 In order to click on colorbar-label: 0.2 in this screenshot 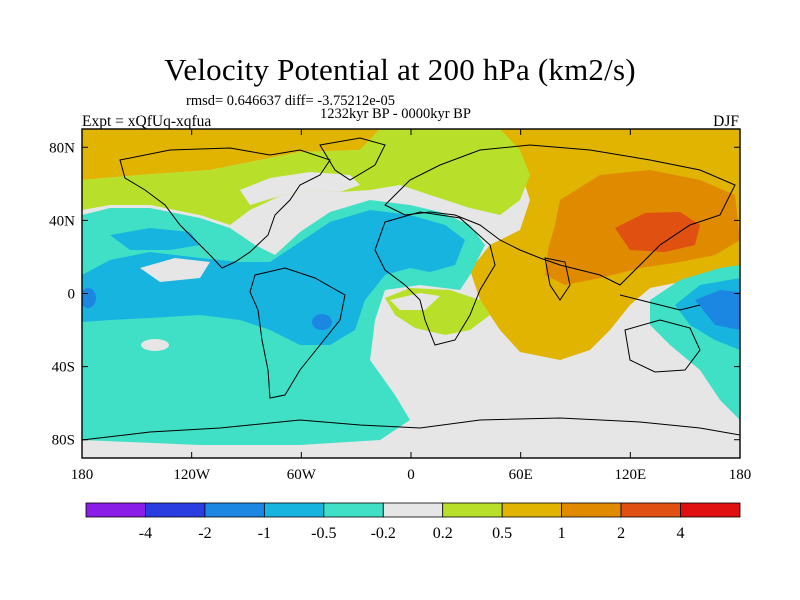, I will do `click(443, 533)`.